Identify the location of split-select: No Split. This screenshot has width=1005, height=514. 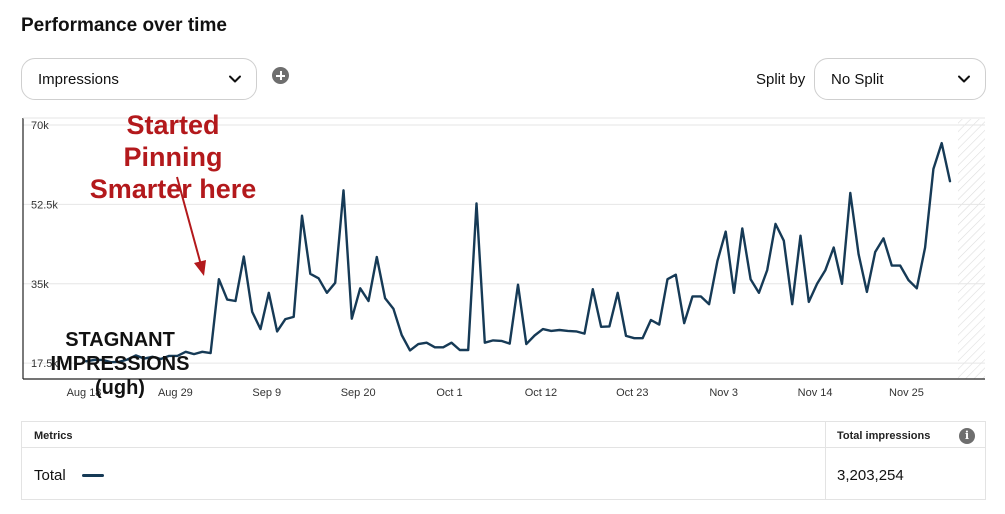
(900, 79).